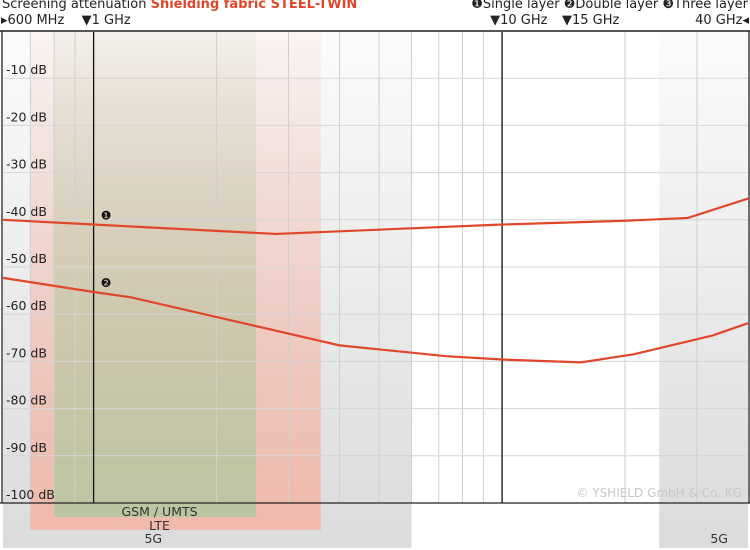 This screenshot has width=750, height=550. I want to click on copyright: © YSHIELD GmbH & Co. KG, so click(659, 493).